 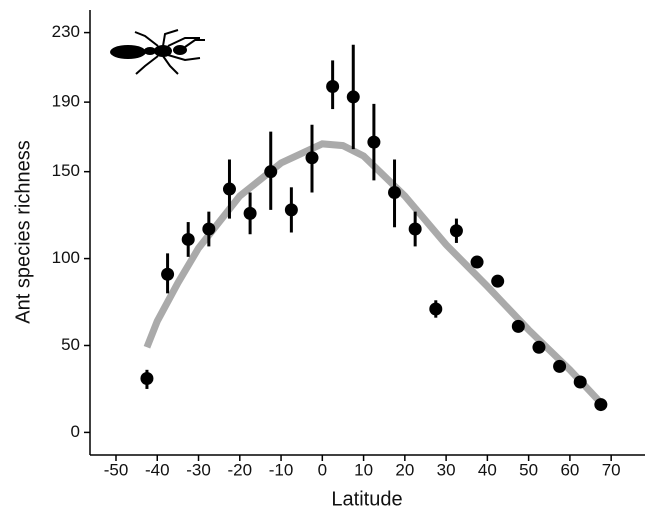 I want to click on y-tick-label: 190, so click(x=66, y=101).